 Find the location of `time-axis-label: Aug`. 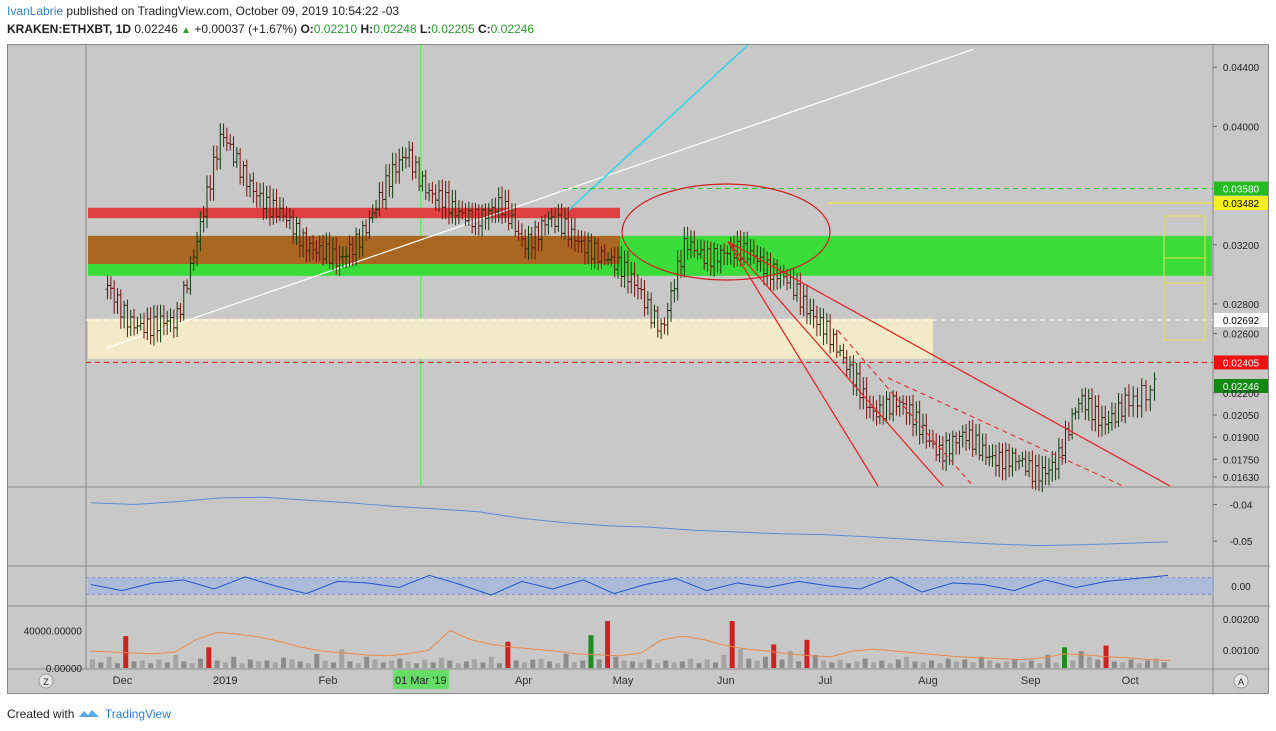

time-axis-label: Aug is located at coordinates (928, 681).